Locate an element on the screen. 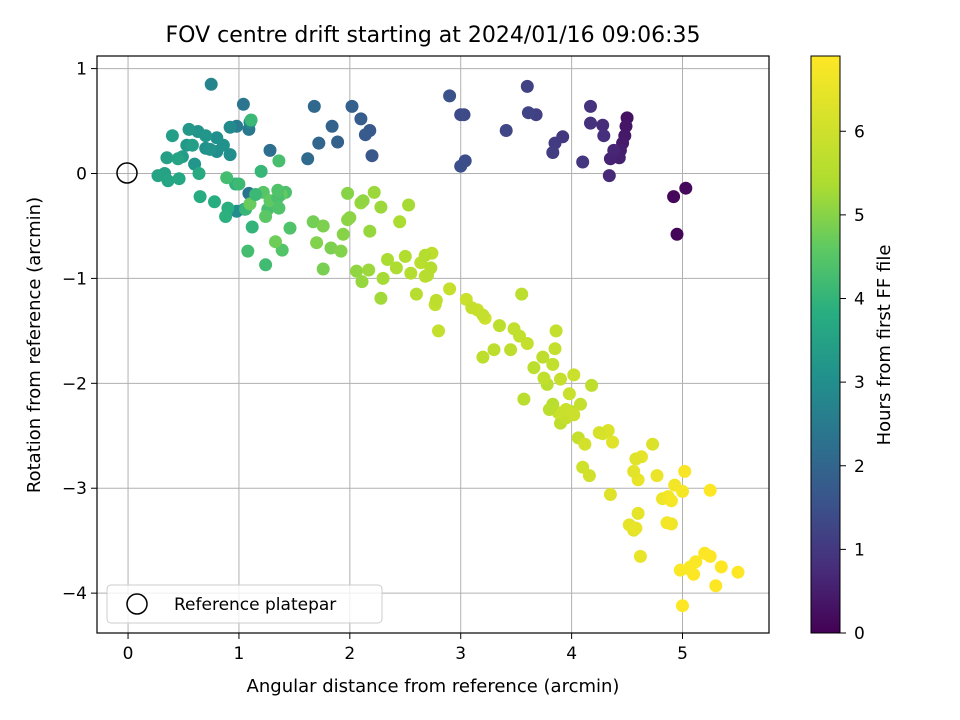 This screenshot has height=720, width=960. x-tick-label: 1 is located at coordinates (239, 654).